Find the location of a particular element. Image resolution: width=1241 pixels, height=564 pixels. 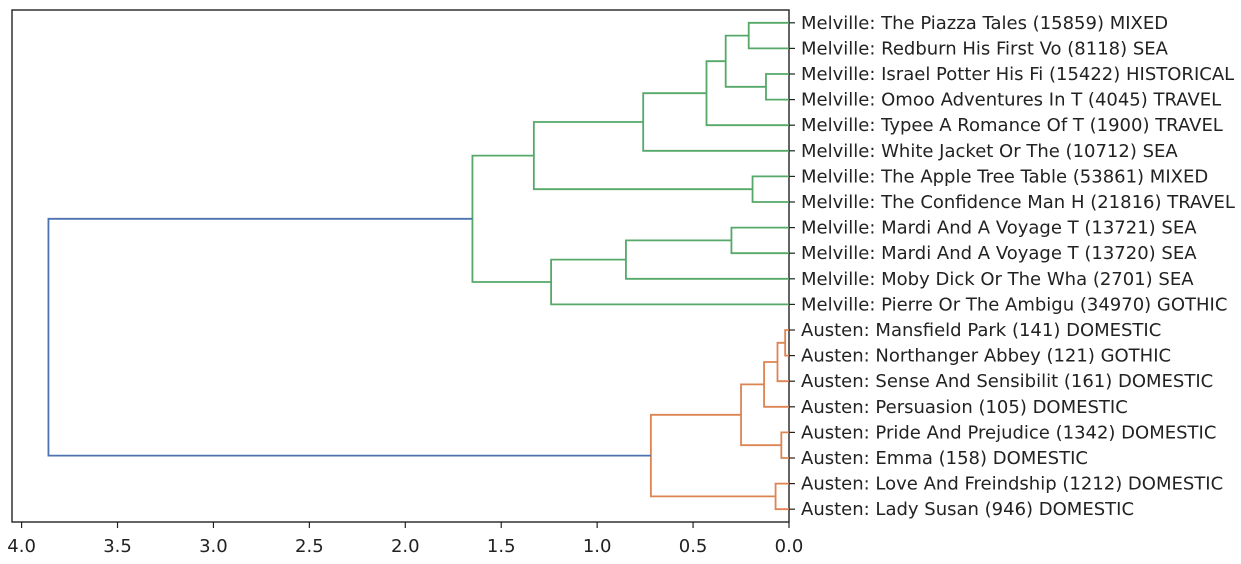

x-tick-label: 2.0 is located at coordinates (405, 546).